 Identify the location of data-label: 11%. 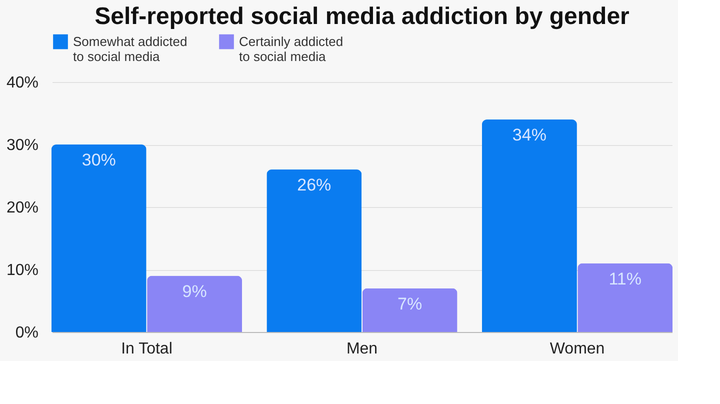
(625, 278).